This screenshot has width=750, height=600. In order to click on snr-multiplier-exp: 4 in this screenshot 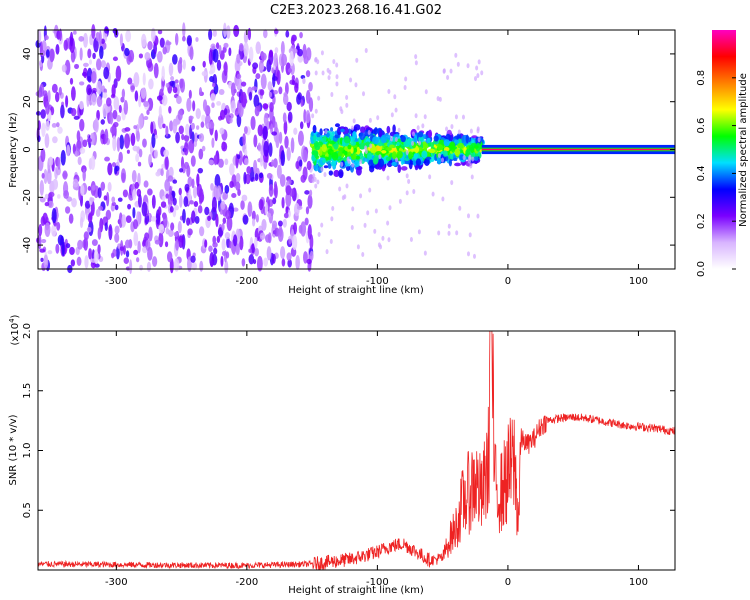, I will do `click(12, 320)`.